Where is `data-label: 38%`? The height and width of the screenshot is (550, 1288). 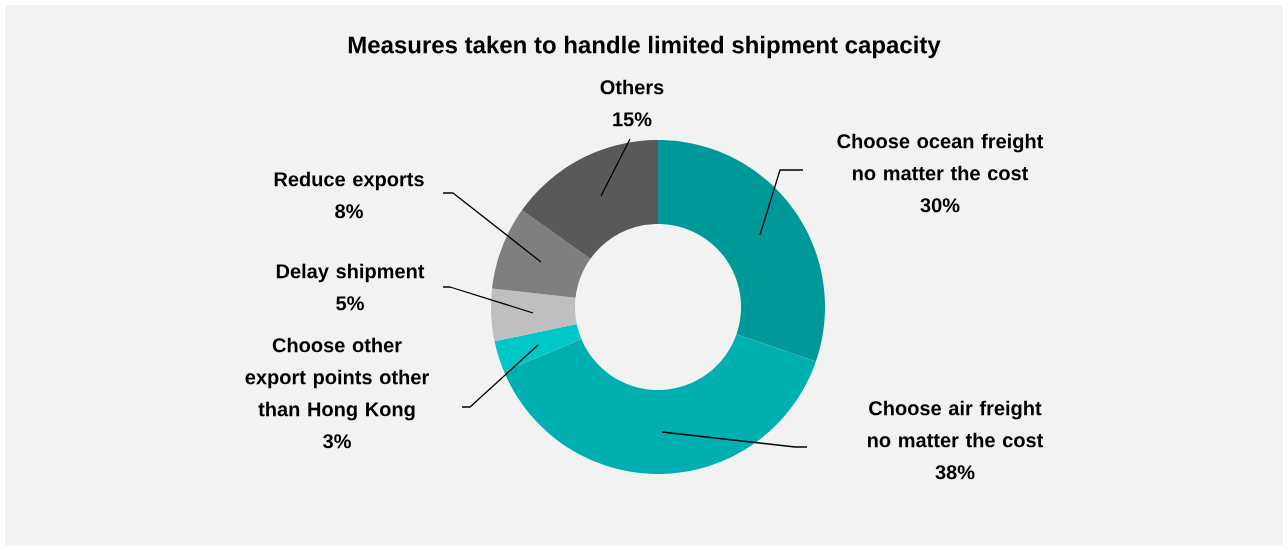
data-label: 38% is located at coordinates (955, 472).